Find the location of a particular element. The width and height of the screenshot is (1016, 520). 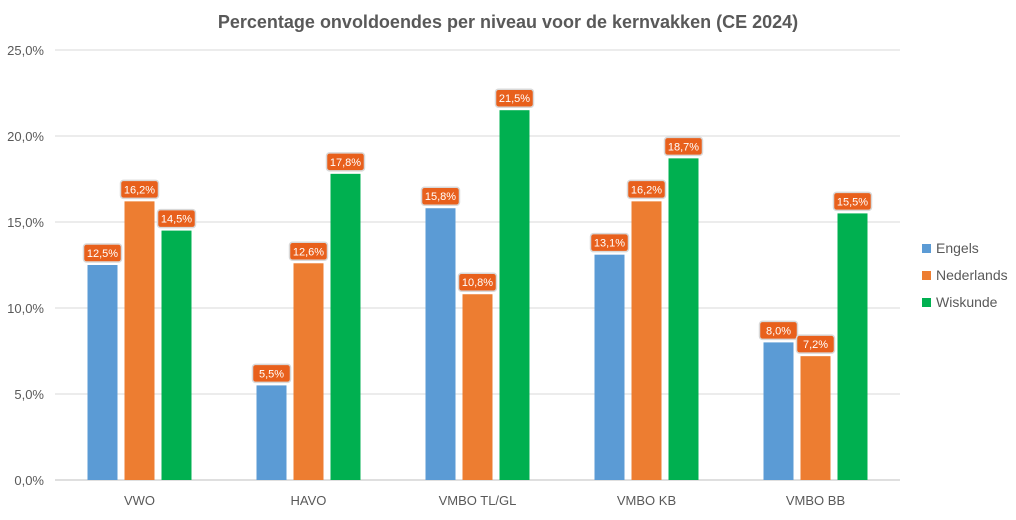

data-label: 17,8% is located at coordinates (345, 162).